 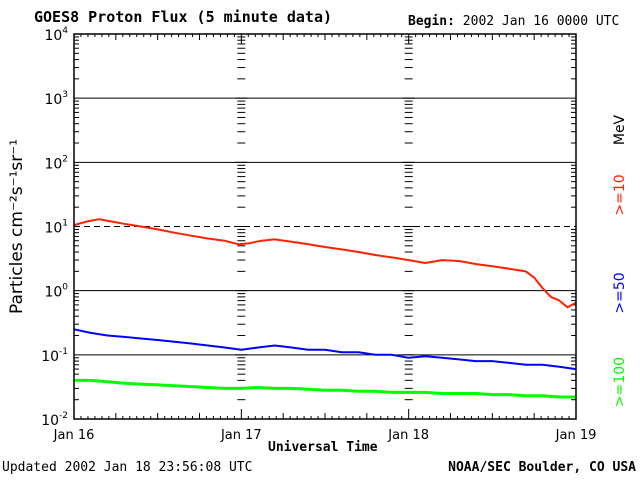 What do you see at coordinates (620, 382) in the screenshot?
I see `legend-series-3: >=100` at bounding box center [620, 382].